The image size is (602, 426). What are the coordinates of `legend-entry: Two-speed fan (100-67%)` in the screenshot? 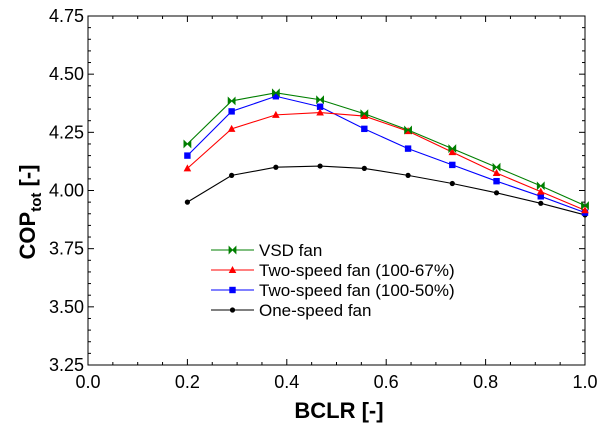 It's located at (333, 270).